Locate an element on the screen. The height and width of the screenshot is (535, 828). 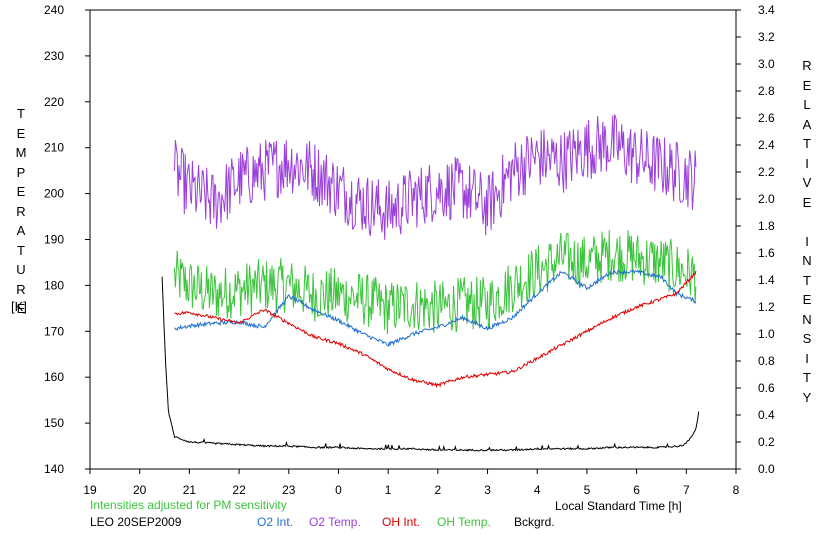
x-tick-label: 3 is located at coordinates (487, 490).